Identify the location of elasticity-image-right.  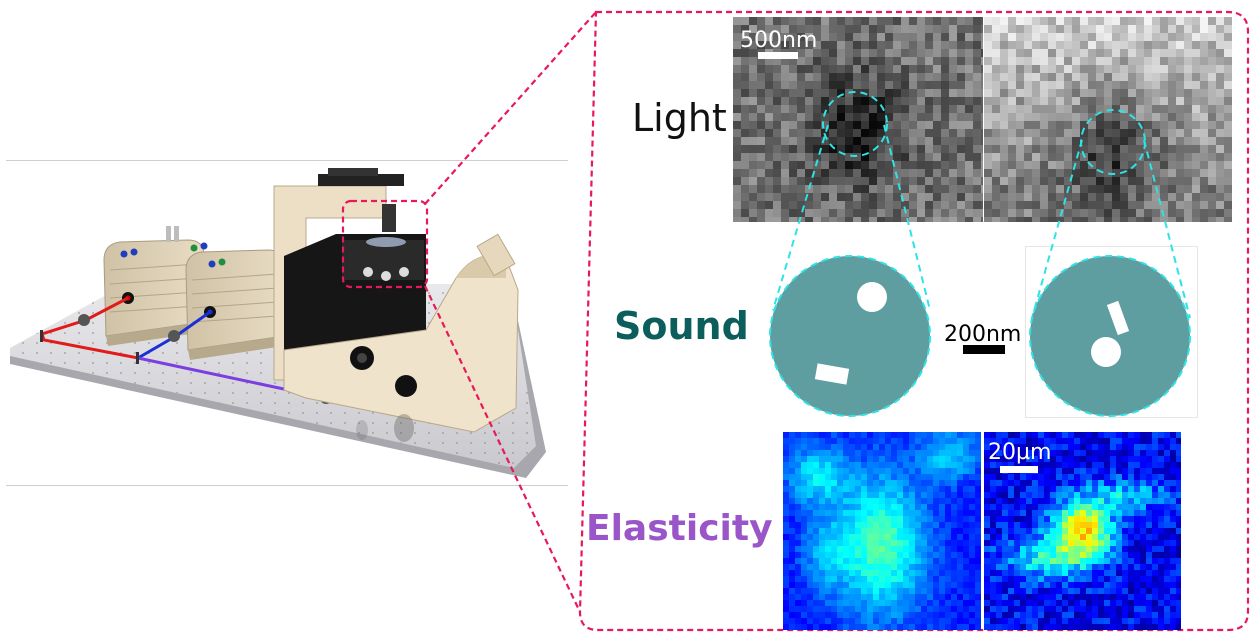
(1082, 531).